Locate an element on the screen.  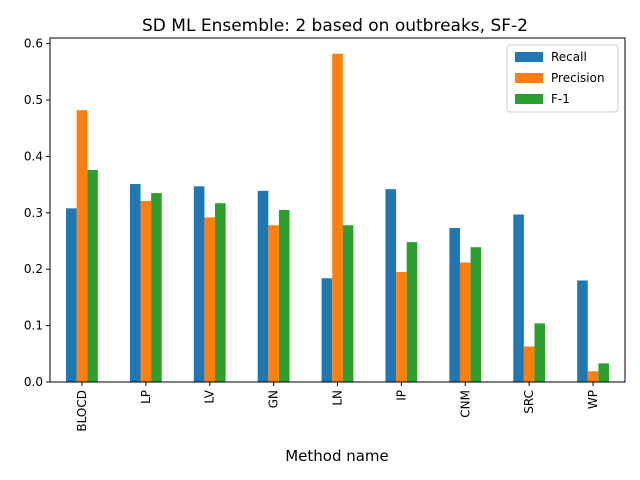
y-tick-label: 0.3 is located at coordinates (33, 213).